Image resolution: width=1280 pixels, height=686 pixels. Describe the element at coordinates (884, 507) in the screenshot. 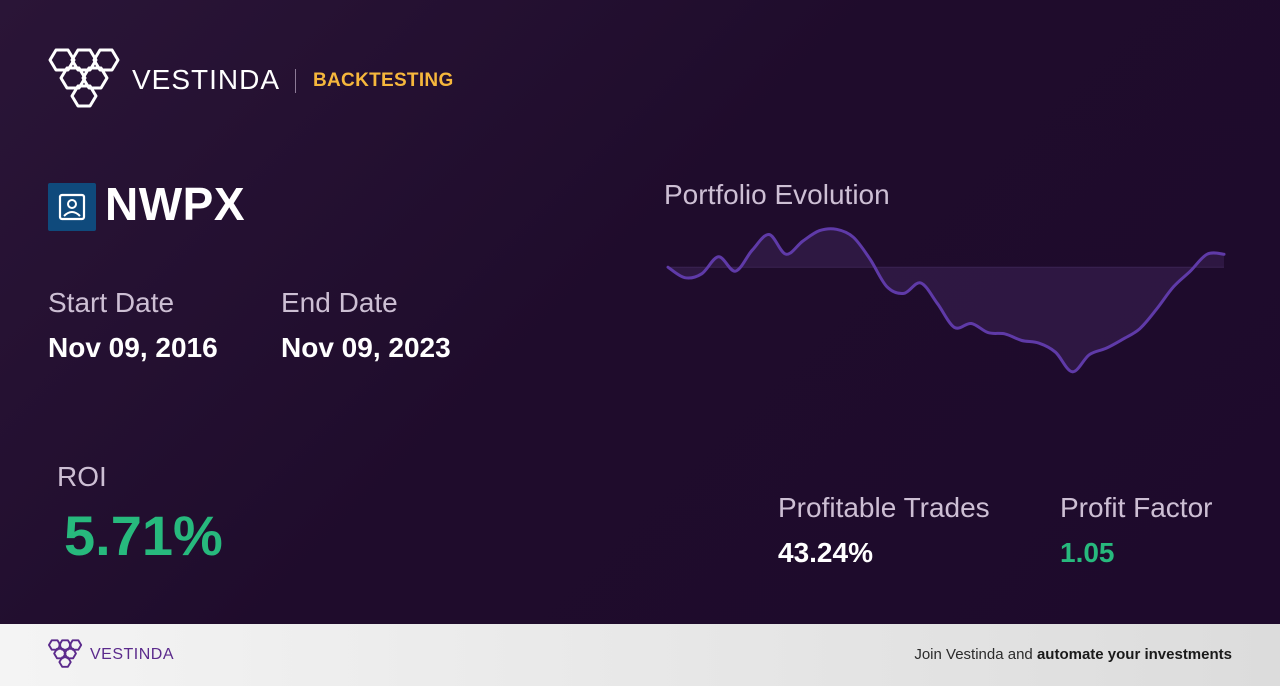

I see `profitable-trades-label: Profitable Trades` at that location.